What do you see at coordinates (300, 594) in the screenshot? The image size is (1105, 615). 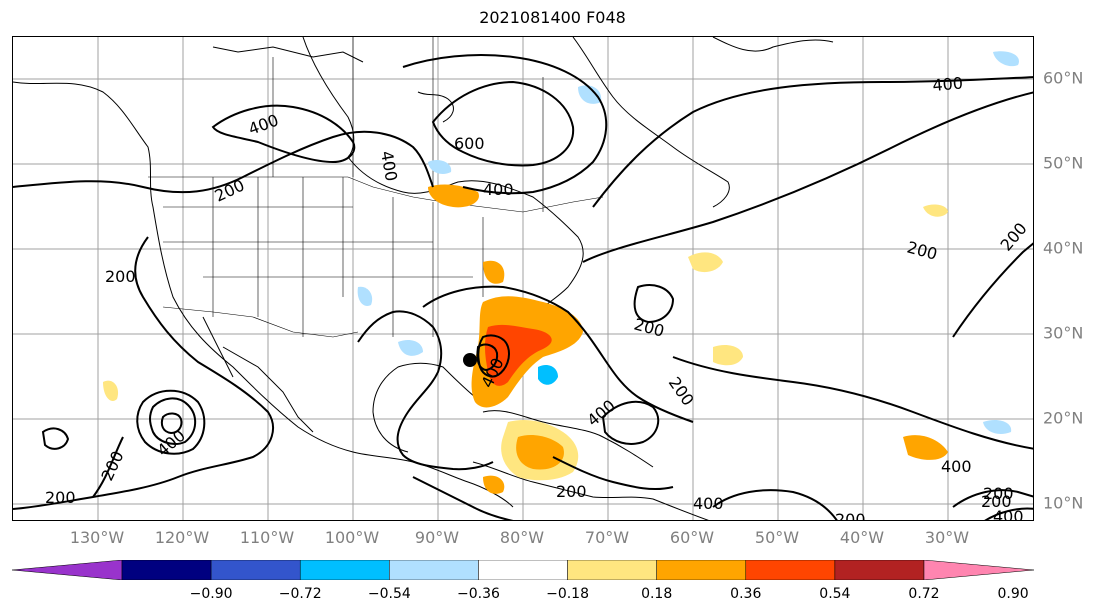 I see `colorbar-tick-label: −0.72` at bounding box center [300, 594].